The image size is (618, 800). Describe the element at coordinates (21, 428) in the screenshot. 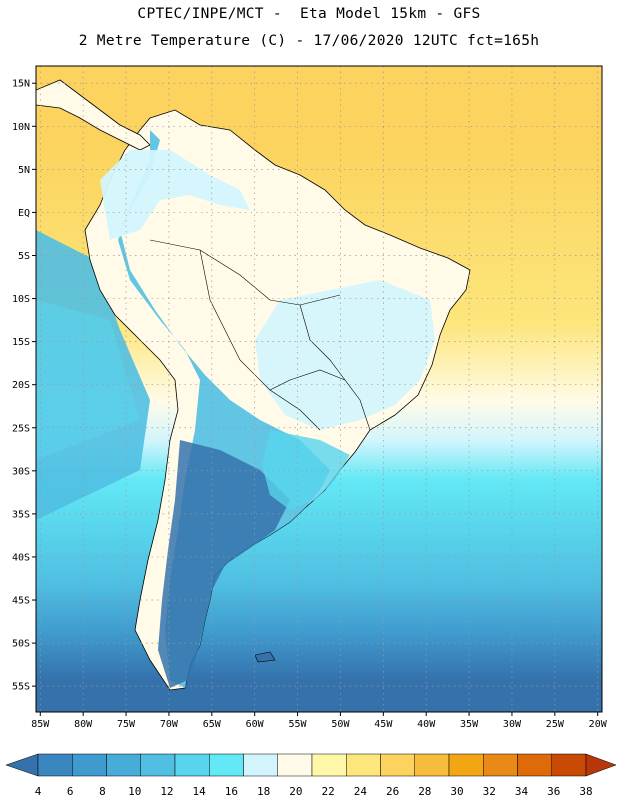

I see `lat-label: 25S` at that location.